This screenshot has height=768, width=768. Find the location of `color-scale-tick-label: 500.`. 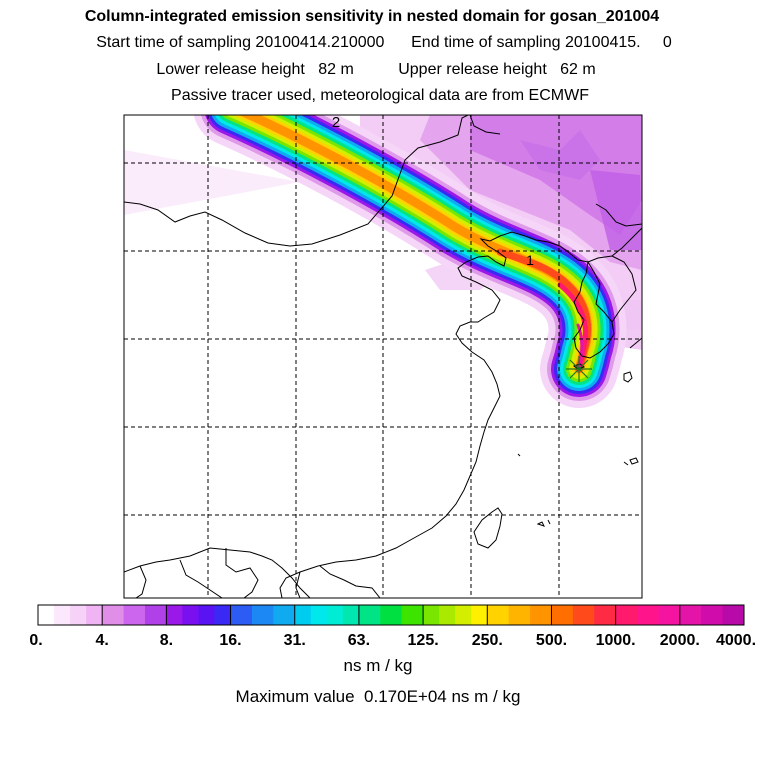

color-scale-tick-label: 500. is located at coordinates (551, 640).